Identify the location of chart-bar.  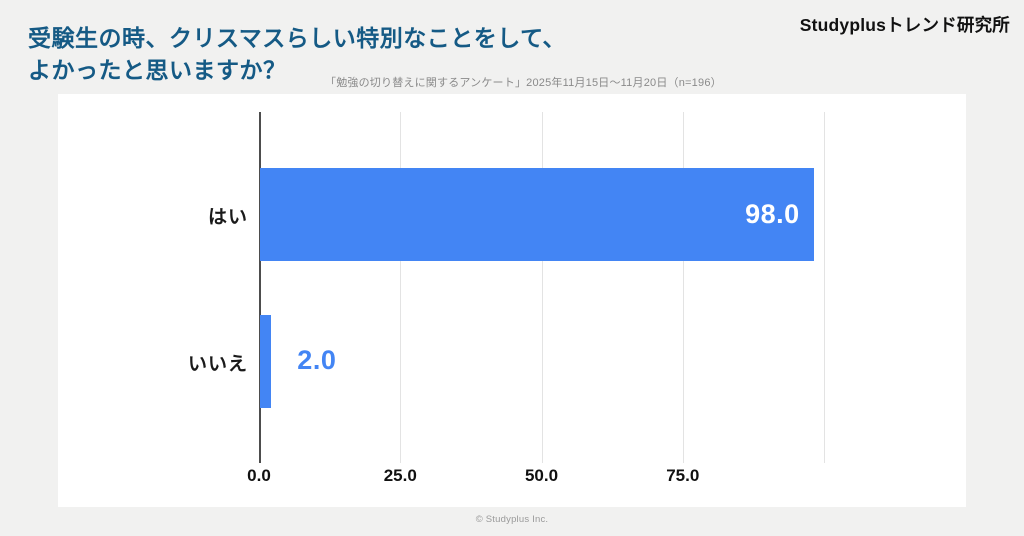
(266, 361).